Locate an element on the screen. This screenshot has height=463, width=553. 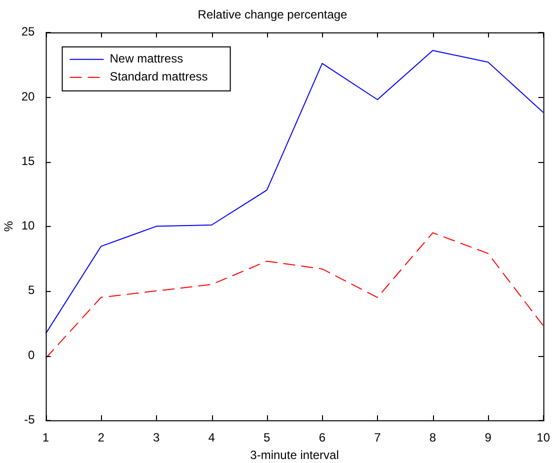
legend-label: New mattress is located at coordinates (147, 59).